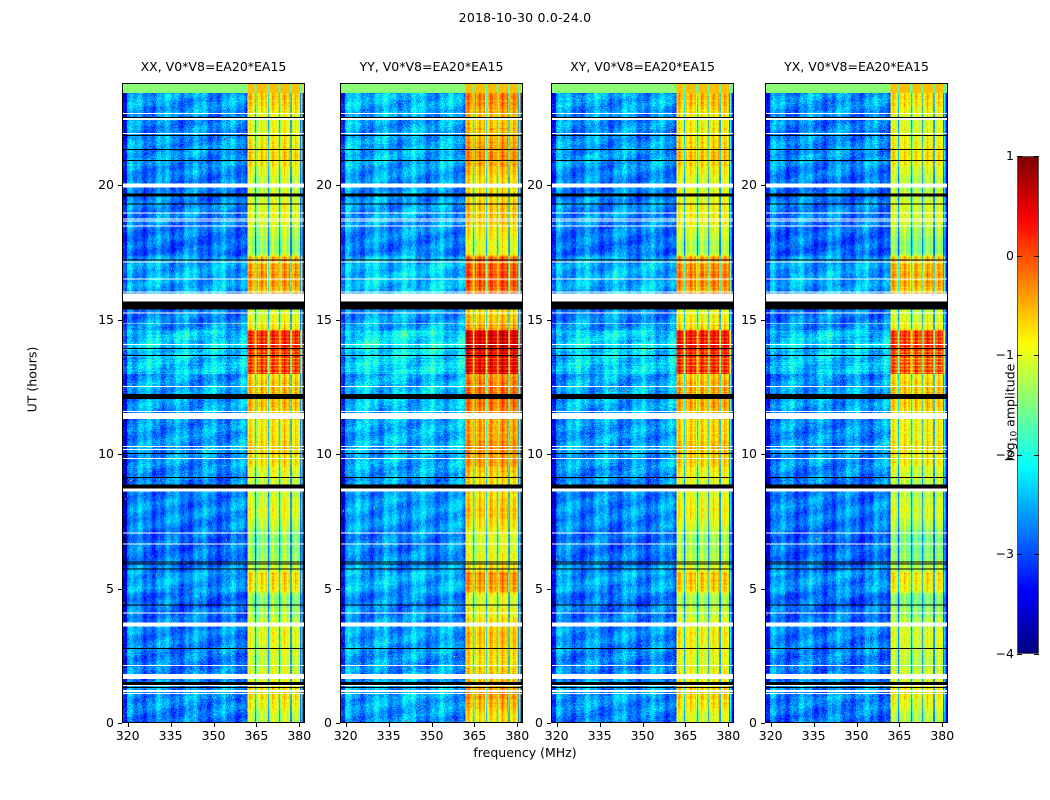 The width and height of the screenshot is (1050, 800). Describe the element at coordinates (1010, 155) in the screenshot. I see `colorbar-tick-label: 1` at that location.